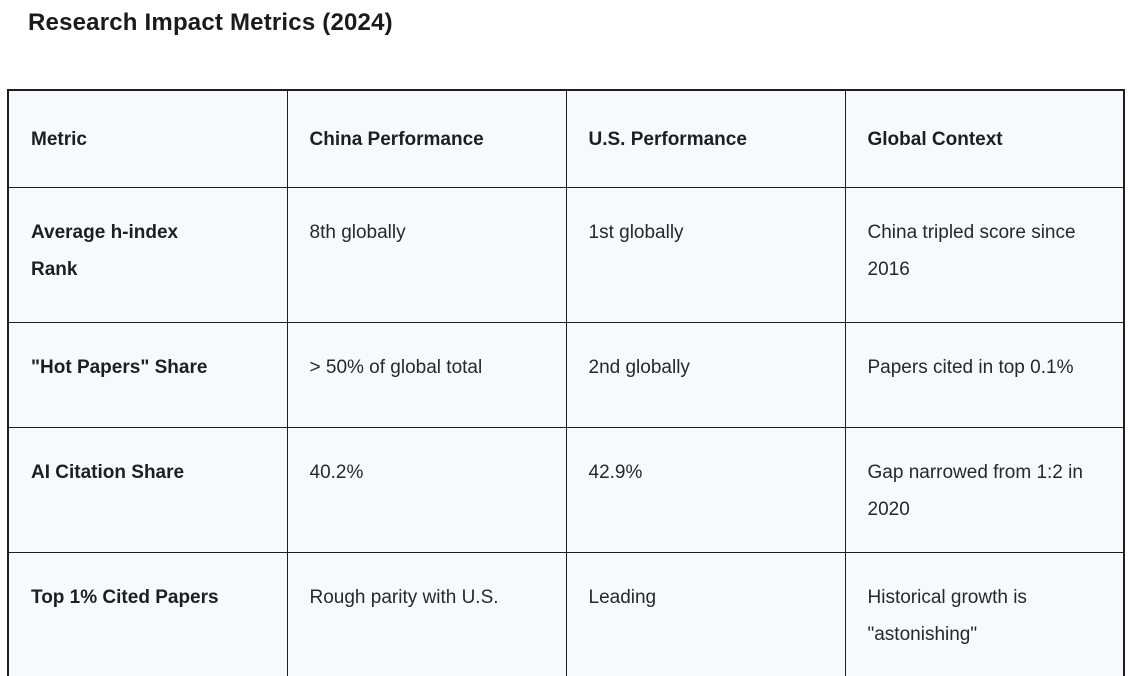 Image resolution: width=1132 pixels, height=676 pixels. What do you see at coordinates (705, 489) in the screenshot?
I see `us-cell: 42.9%` at bounding box center [705, 489].